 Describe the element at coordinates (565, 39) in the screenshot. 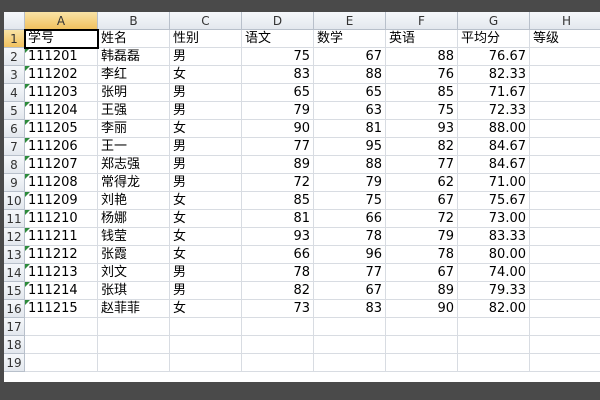

I see `cell: 等级` at that location.